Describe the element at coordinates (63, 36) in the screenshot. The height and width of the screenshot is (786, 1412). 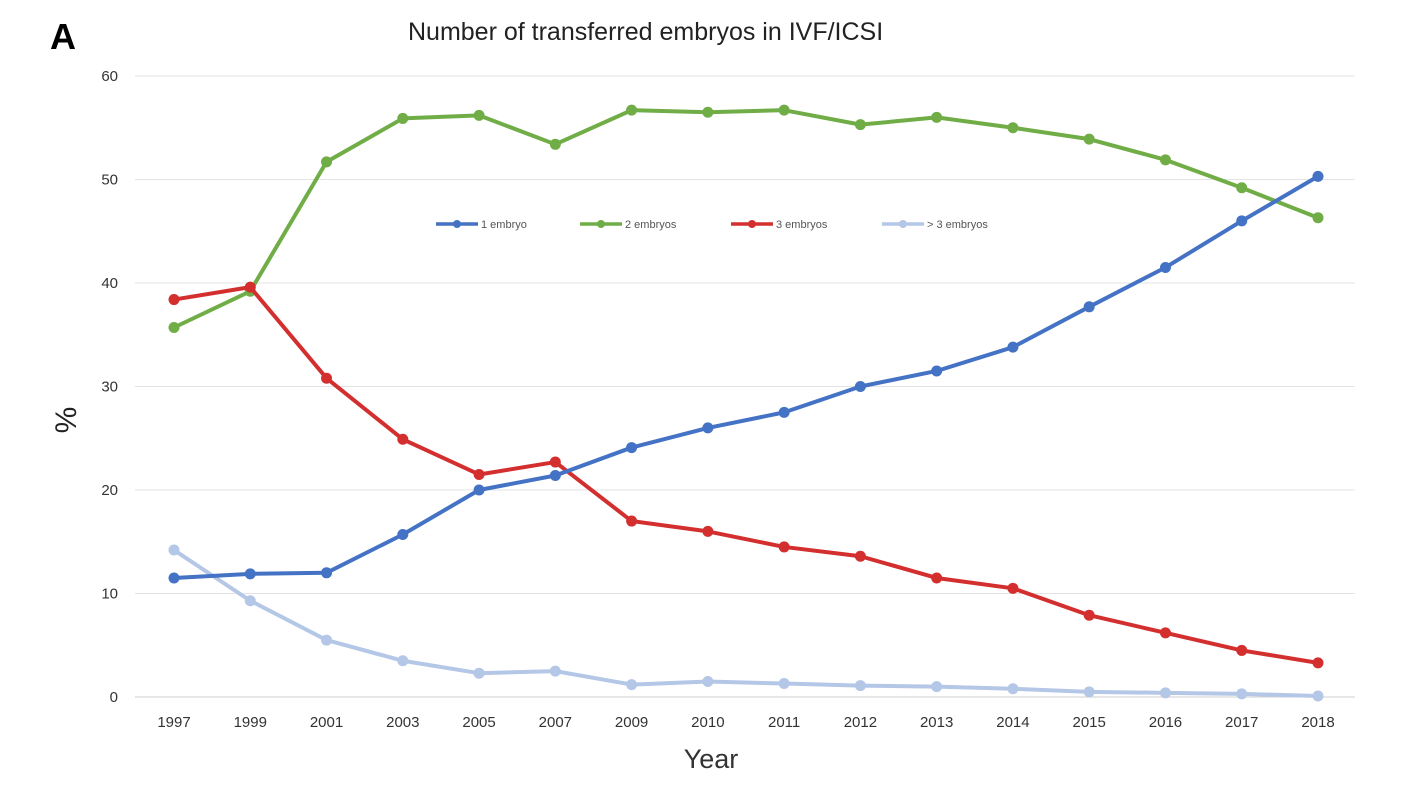
I see `panel-label: A` at that location.